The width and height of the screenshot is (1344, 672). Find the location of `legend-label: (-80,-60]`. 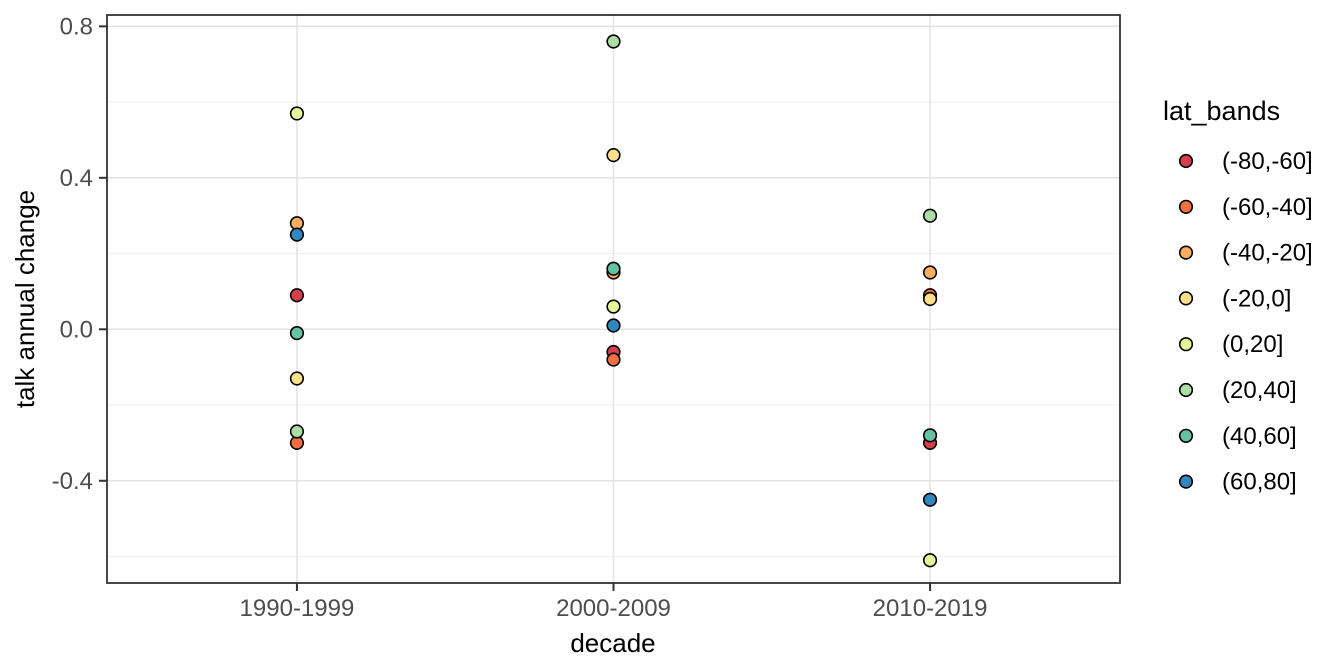

legend-label: (-80,-60] is located at coordinates (1267, 161).